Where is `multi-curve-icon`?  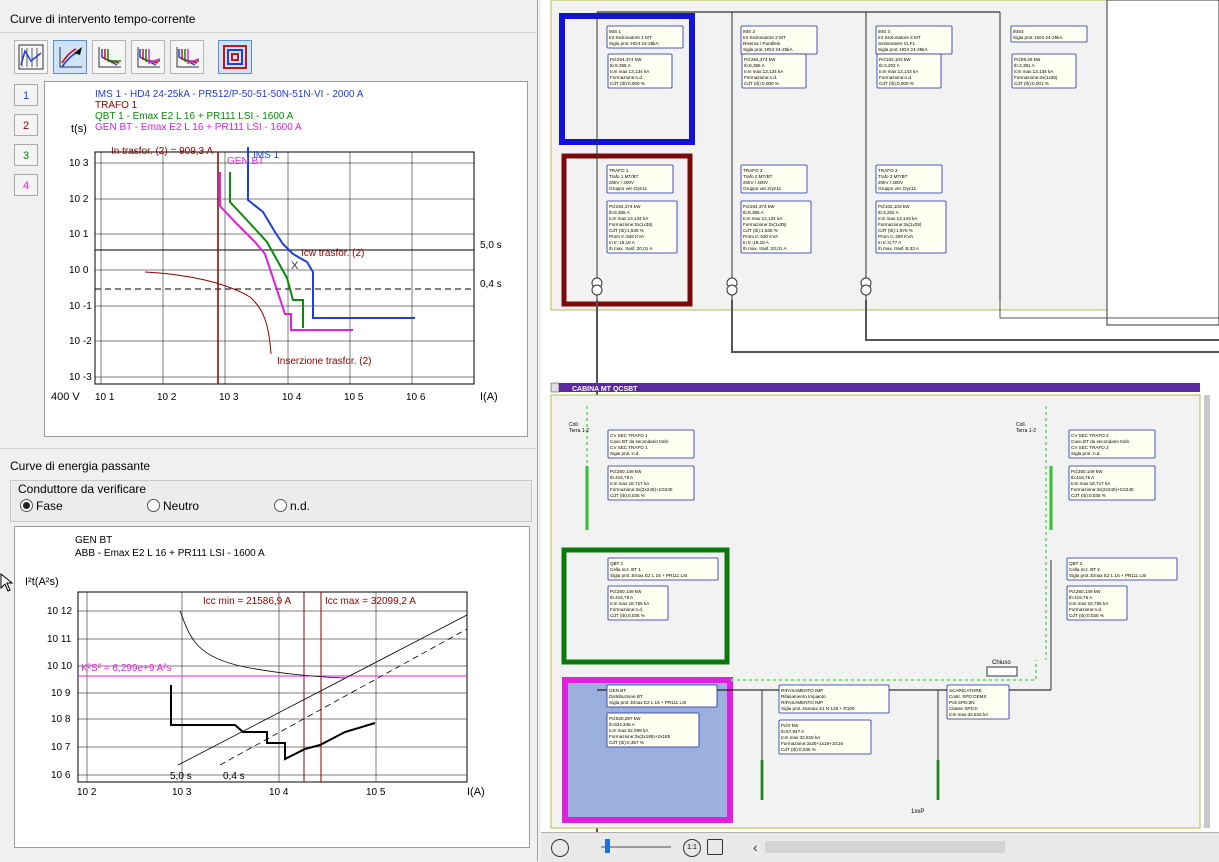
multi-curve-icon is located at coordinates (188, 57).